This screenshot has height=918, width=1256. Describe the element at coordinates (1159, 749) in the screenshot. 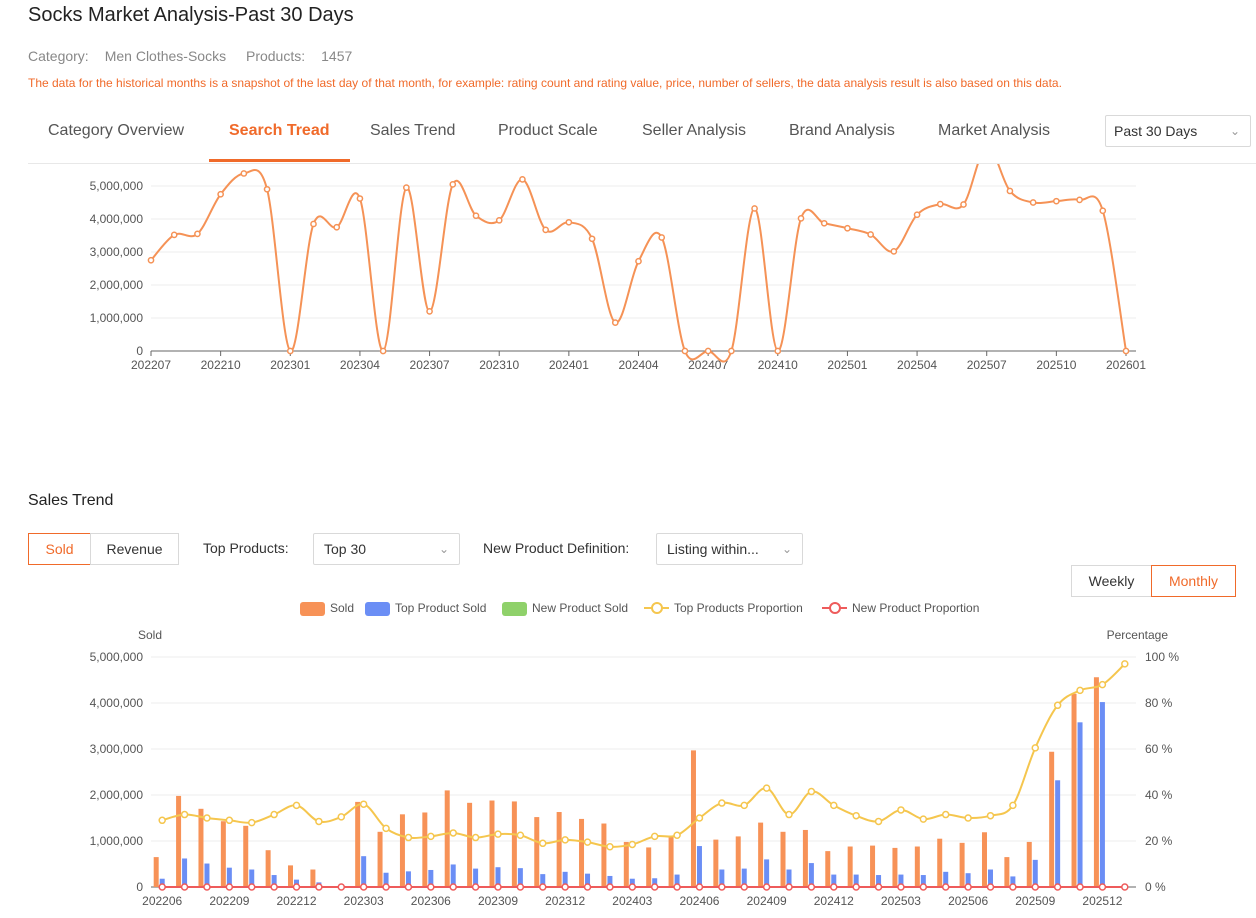

I see `y-right-tick-label: 60 %` at that location.